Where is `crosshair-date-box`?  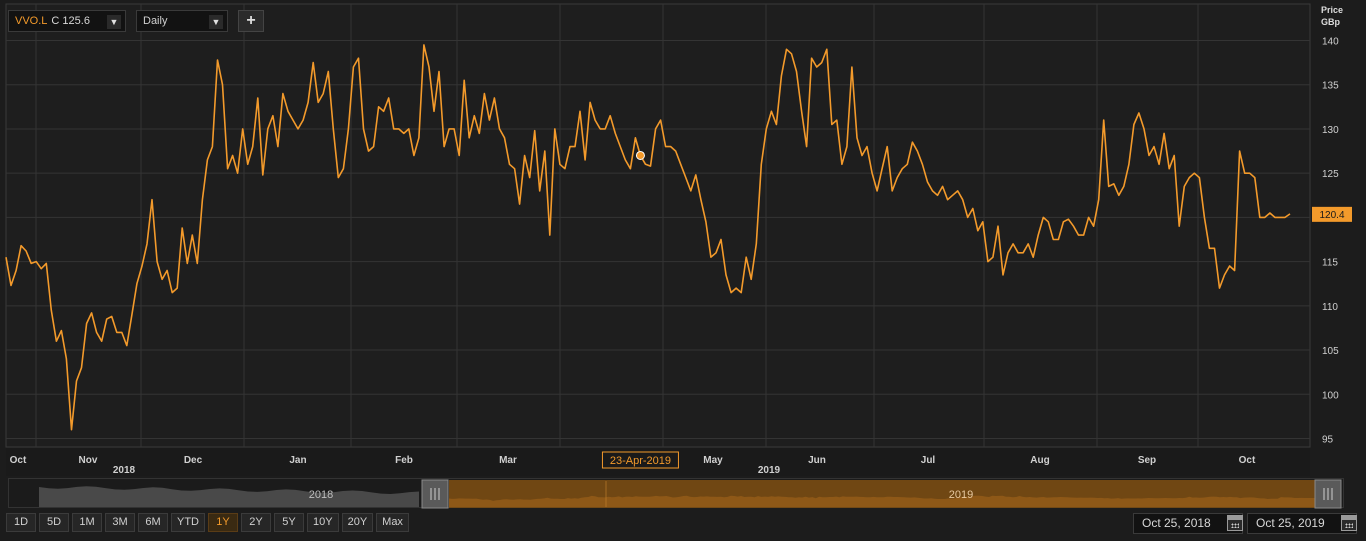 crosshair-date-box is located at coordinates (640, 460).